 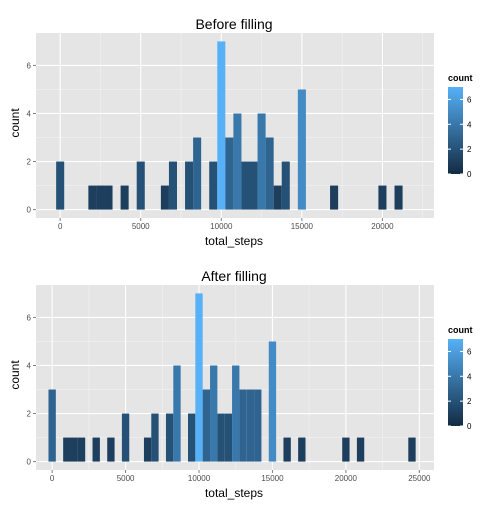 I want to click on x-axis-label-after: total_steps, so click(x=234, y=493).